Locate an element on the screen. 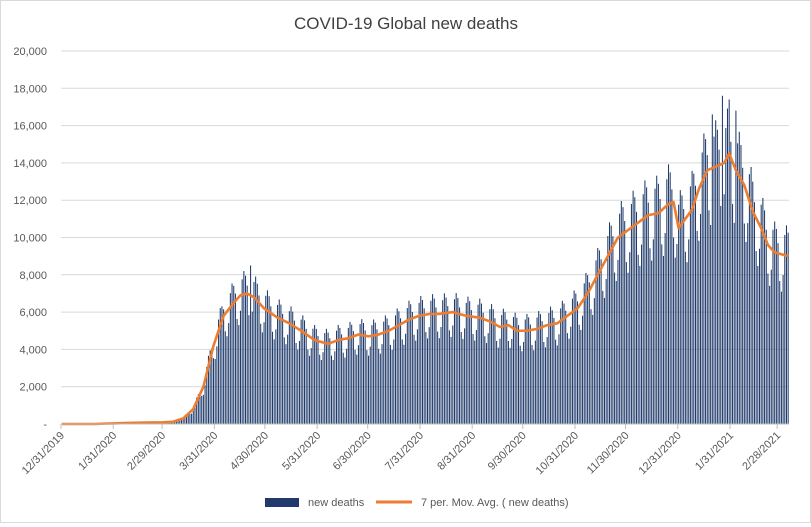  x-tick-label: 2/29/2020 is located at coordinates (146, 451).